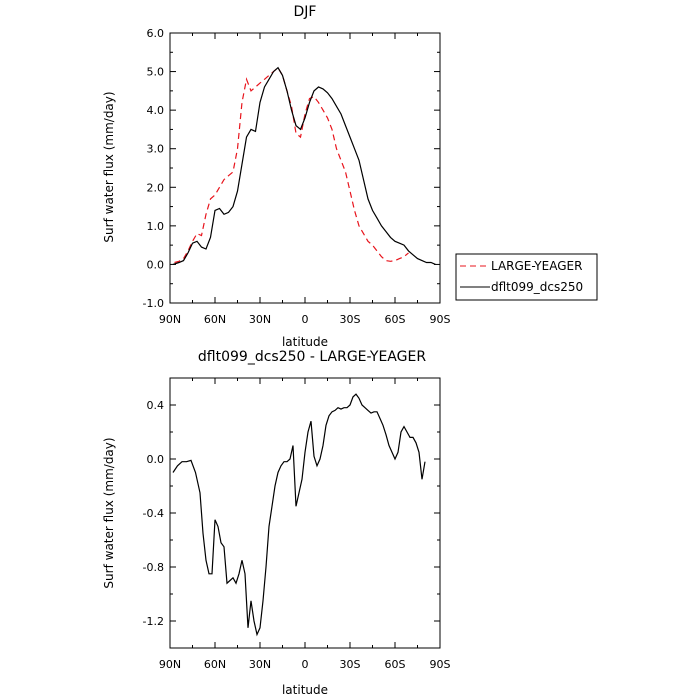 The height and width of the screenshot is (700, 700). I want to click on y-axis-ticks: -1.2 -0.8 -0.4 0.0 0.4, so click(291, 513).